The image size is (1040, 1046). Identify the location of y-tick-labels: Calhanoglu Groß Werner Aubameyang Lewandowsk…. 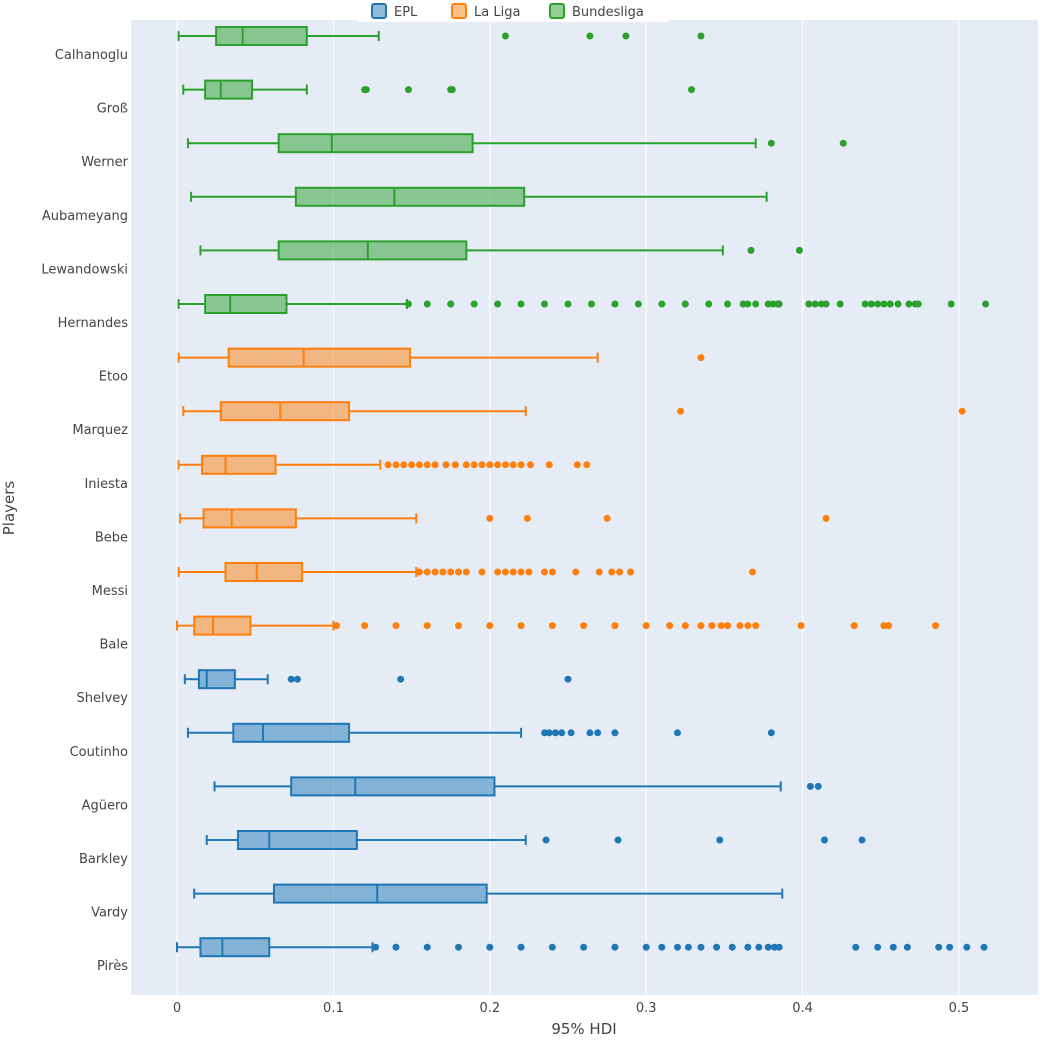
(84, 511).